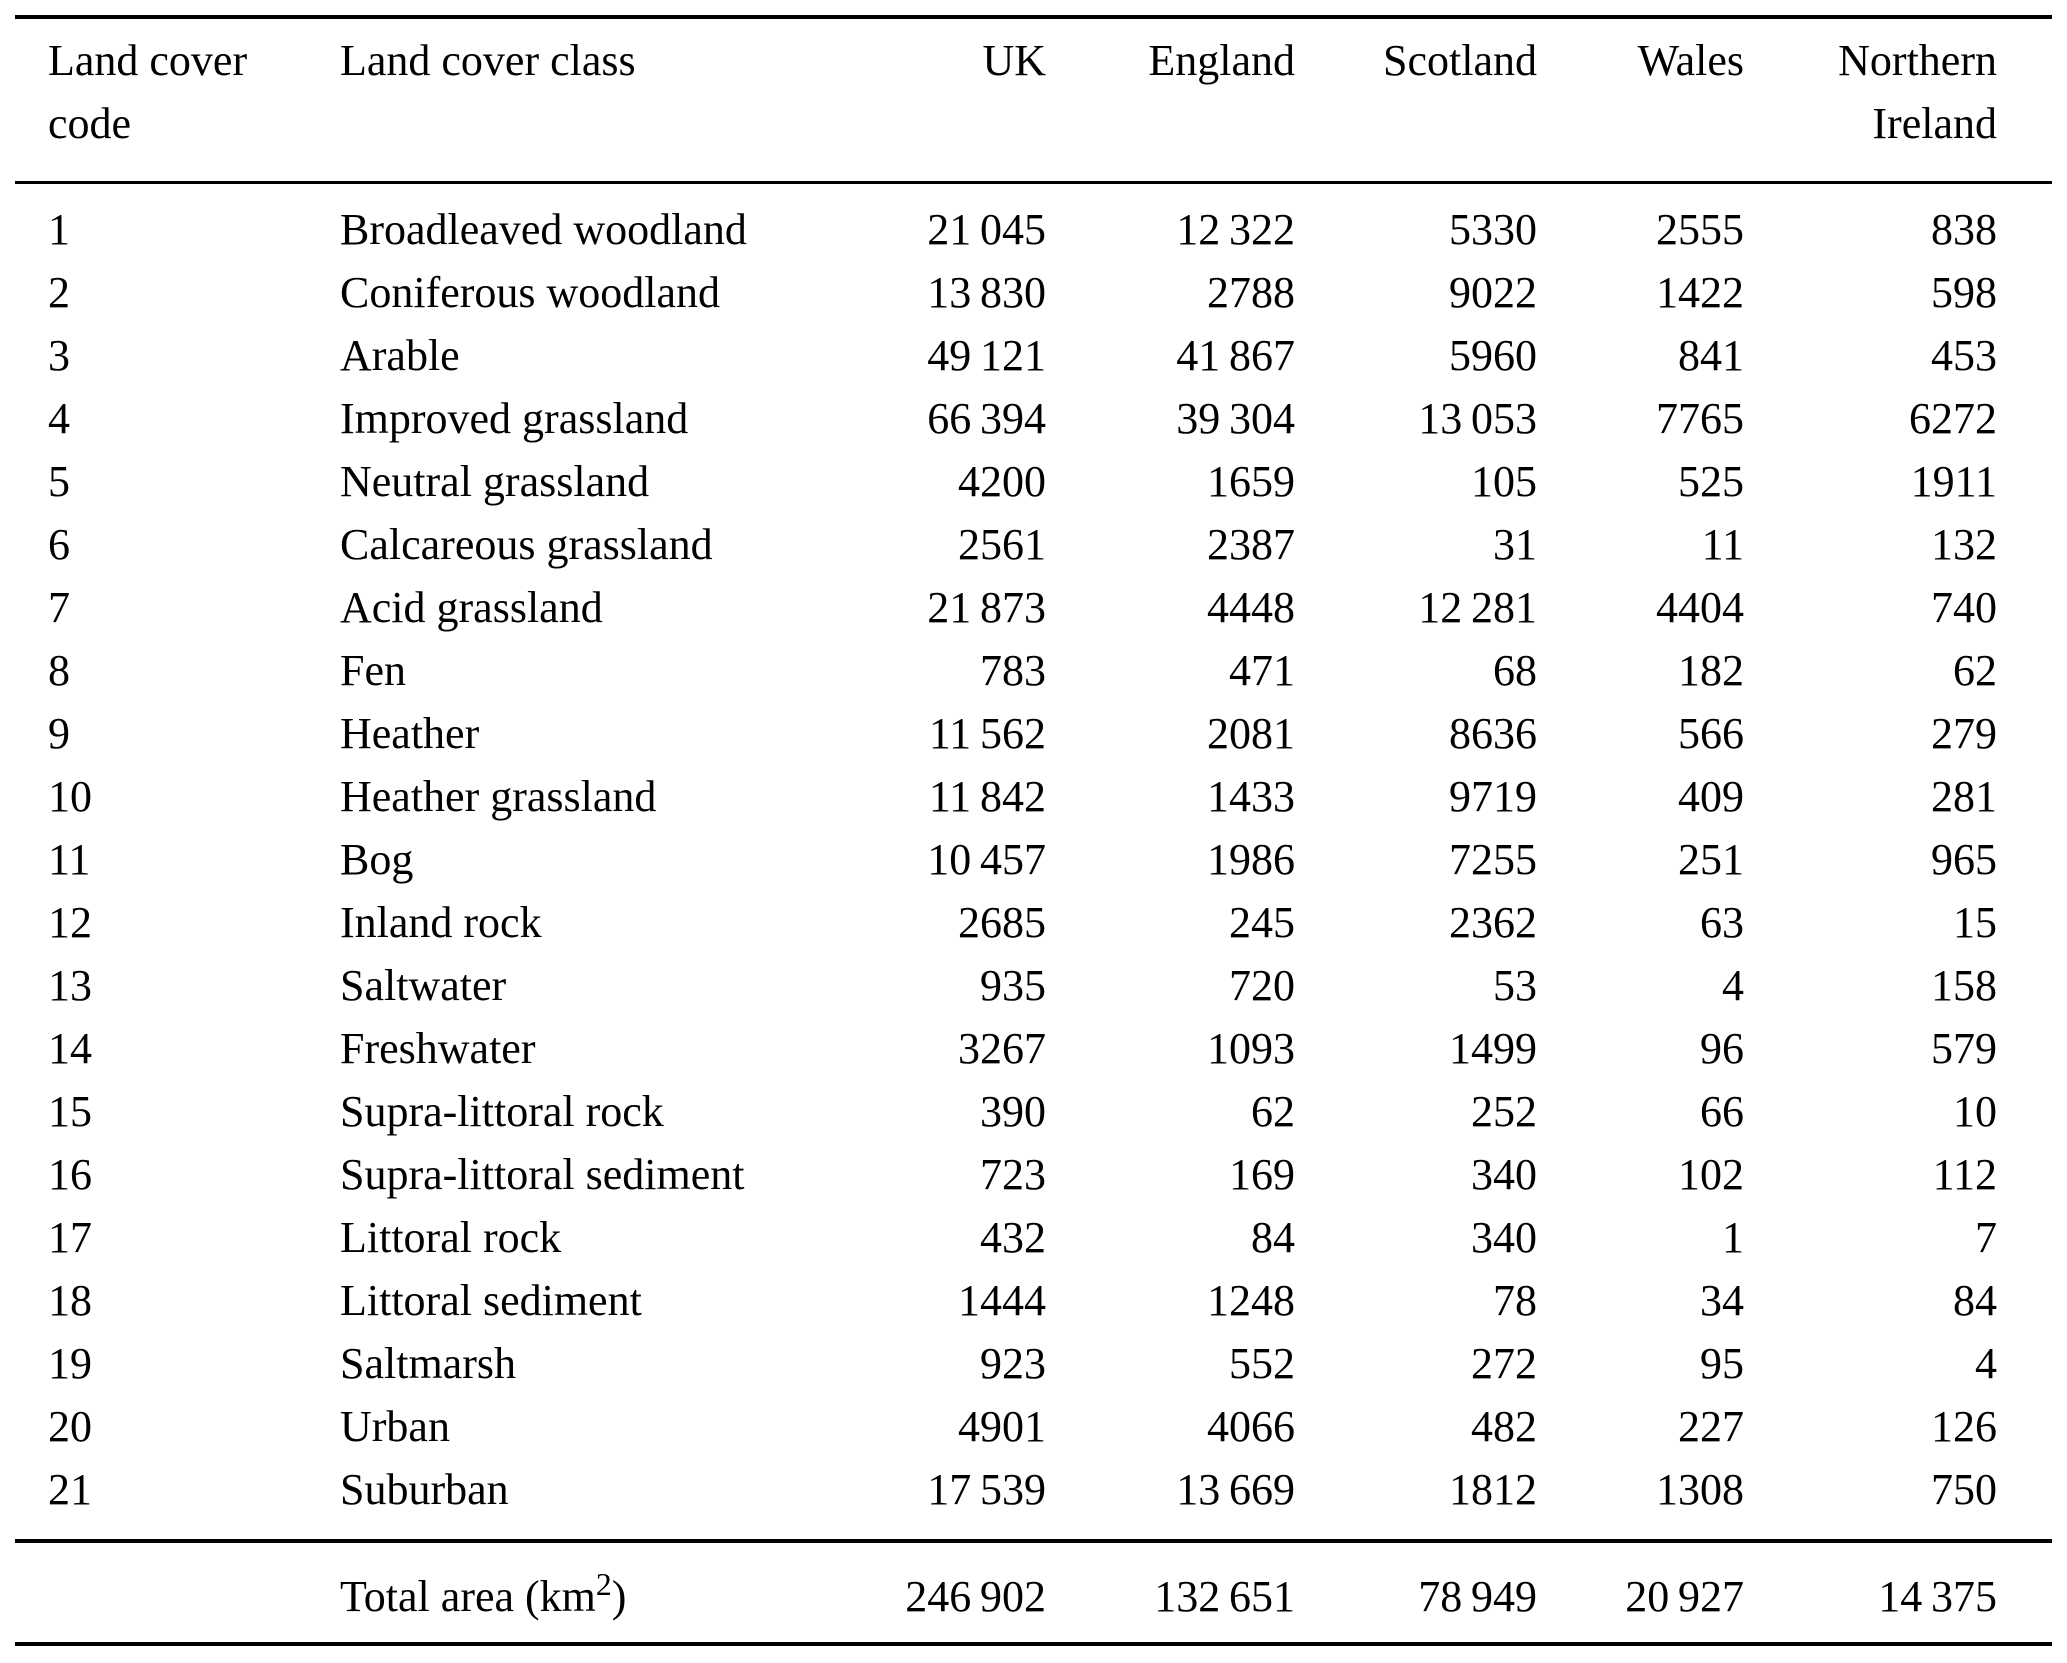  I want to click on cell-uk: 66 394, so click(986, 418).